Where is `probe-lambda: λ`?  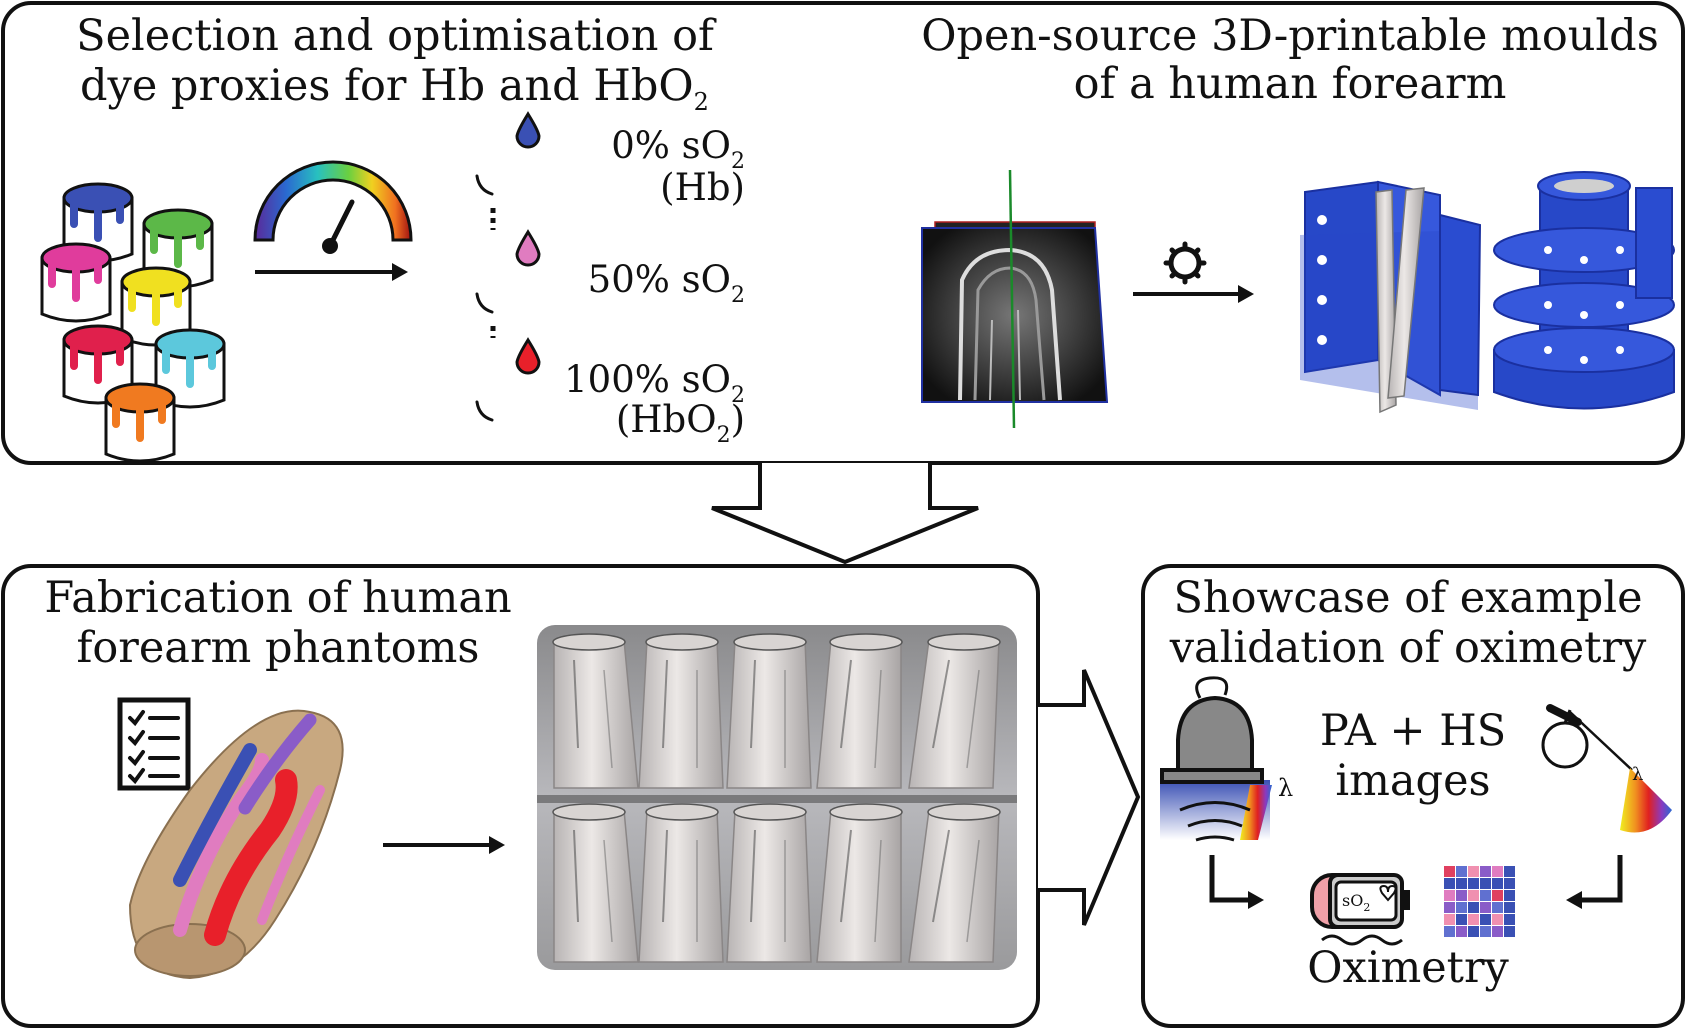 probe-lambda: λ is located at coordinates (1285, 788).